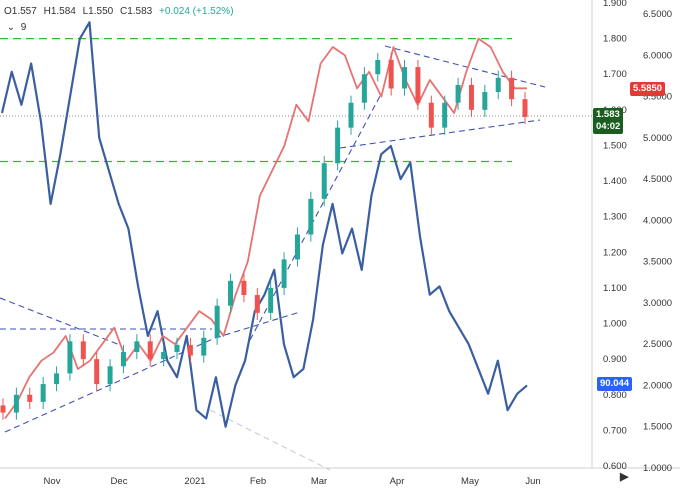 The height and width of the screenshot is (493, 680). What do you see at coordinates (657, 138) in the screenshot?
I see `secondary-tick-label: 5.0000` at bounding box center [657, 138].